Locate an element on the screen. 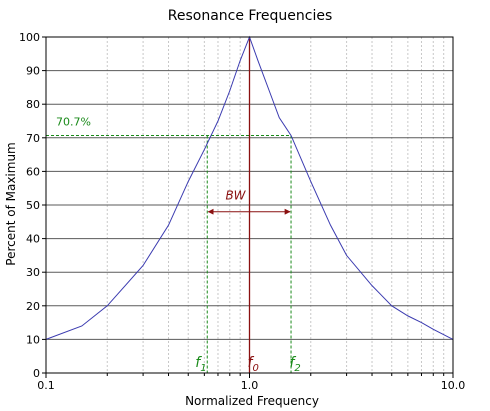 The width and height of the screenshot is (490, 411). f1-label: f1 is located at coordinates (200, 364).